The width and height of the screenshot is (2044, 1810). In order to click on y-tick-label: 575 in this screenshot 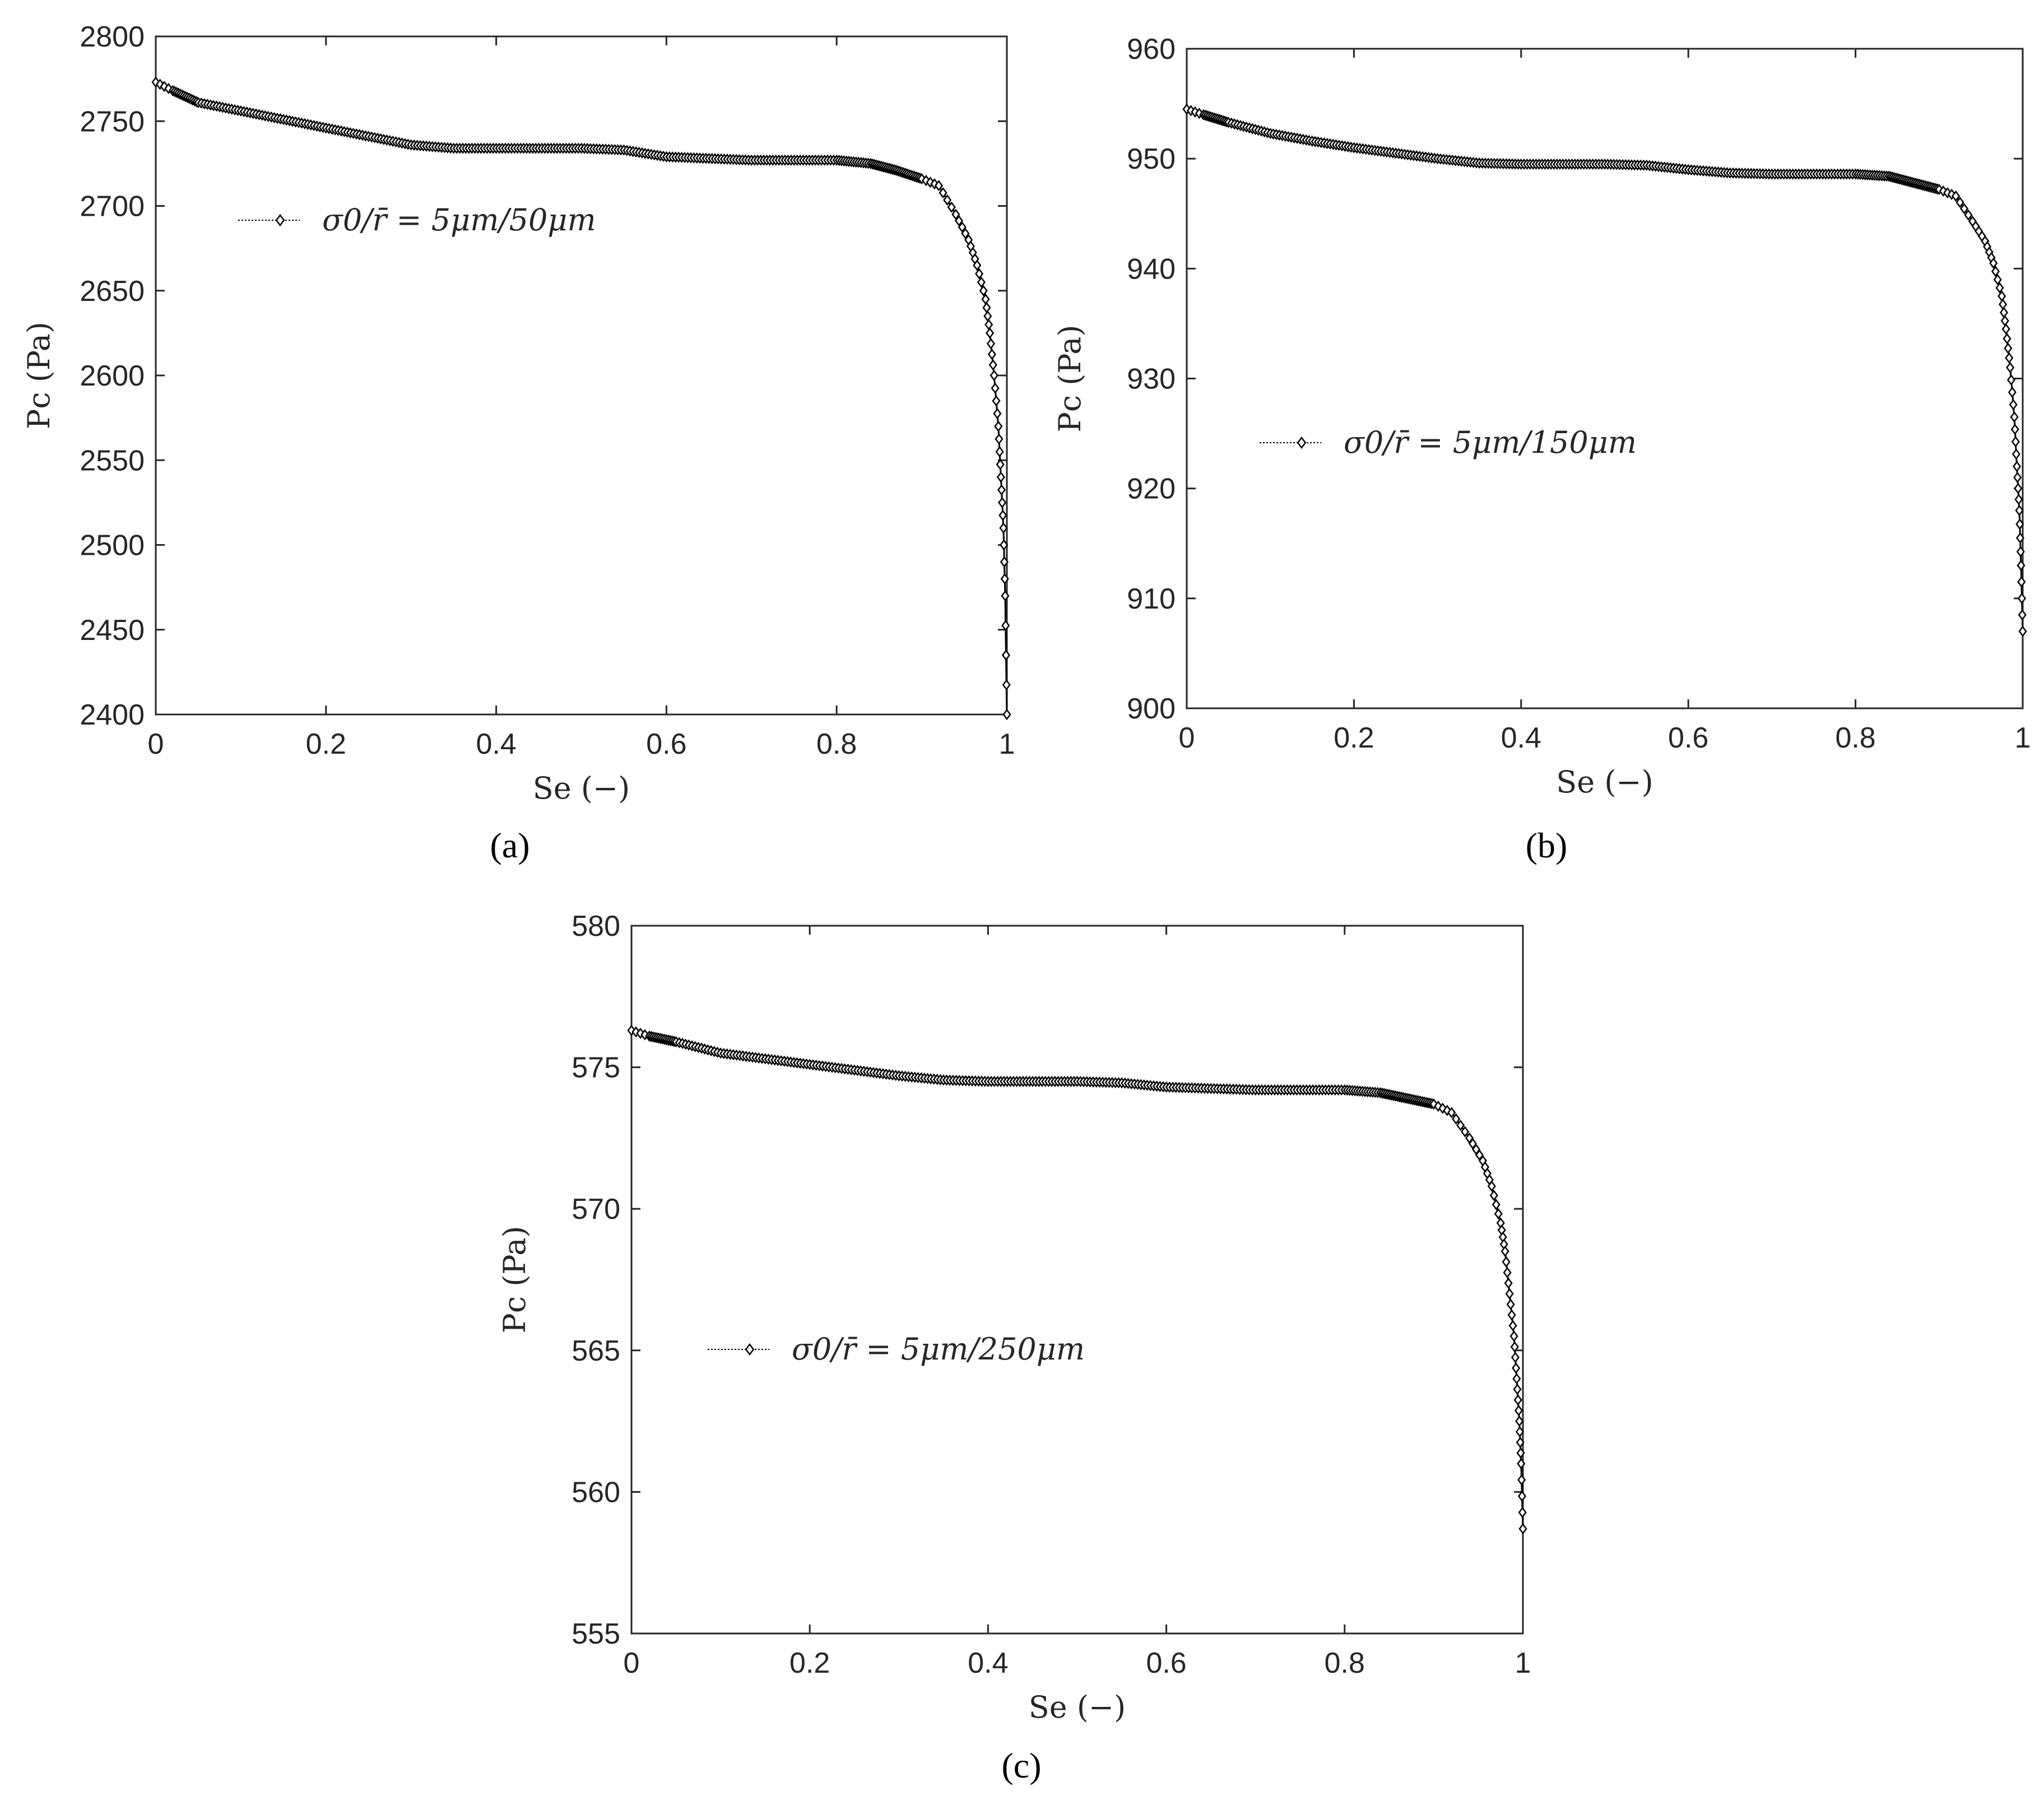, I will do `click(596, 1068)`.